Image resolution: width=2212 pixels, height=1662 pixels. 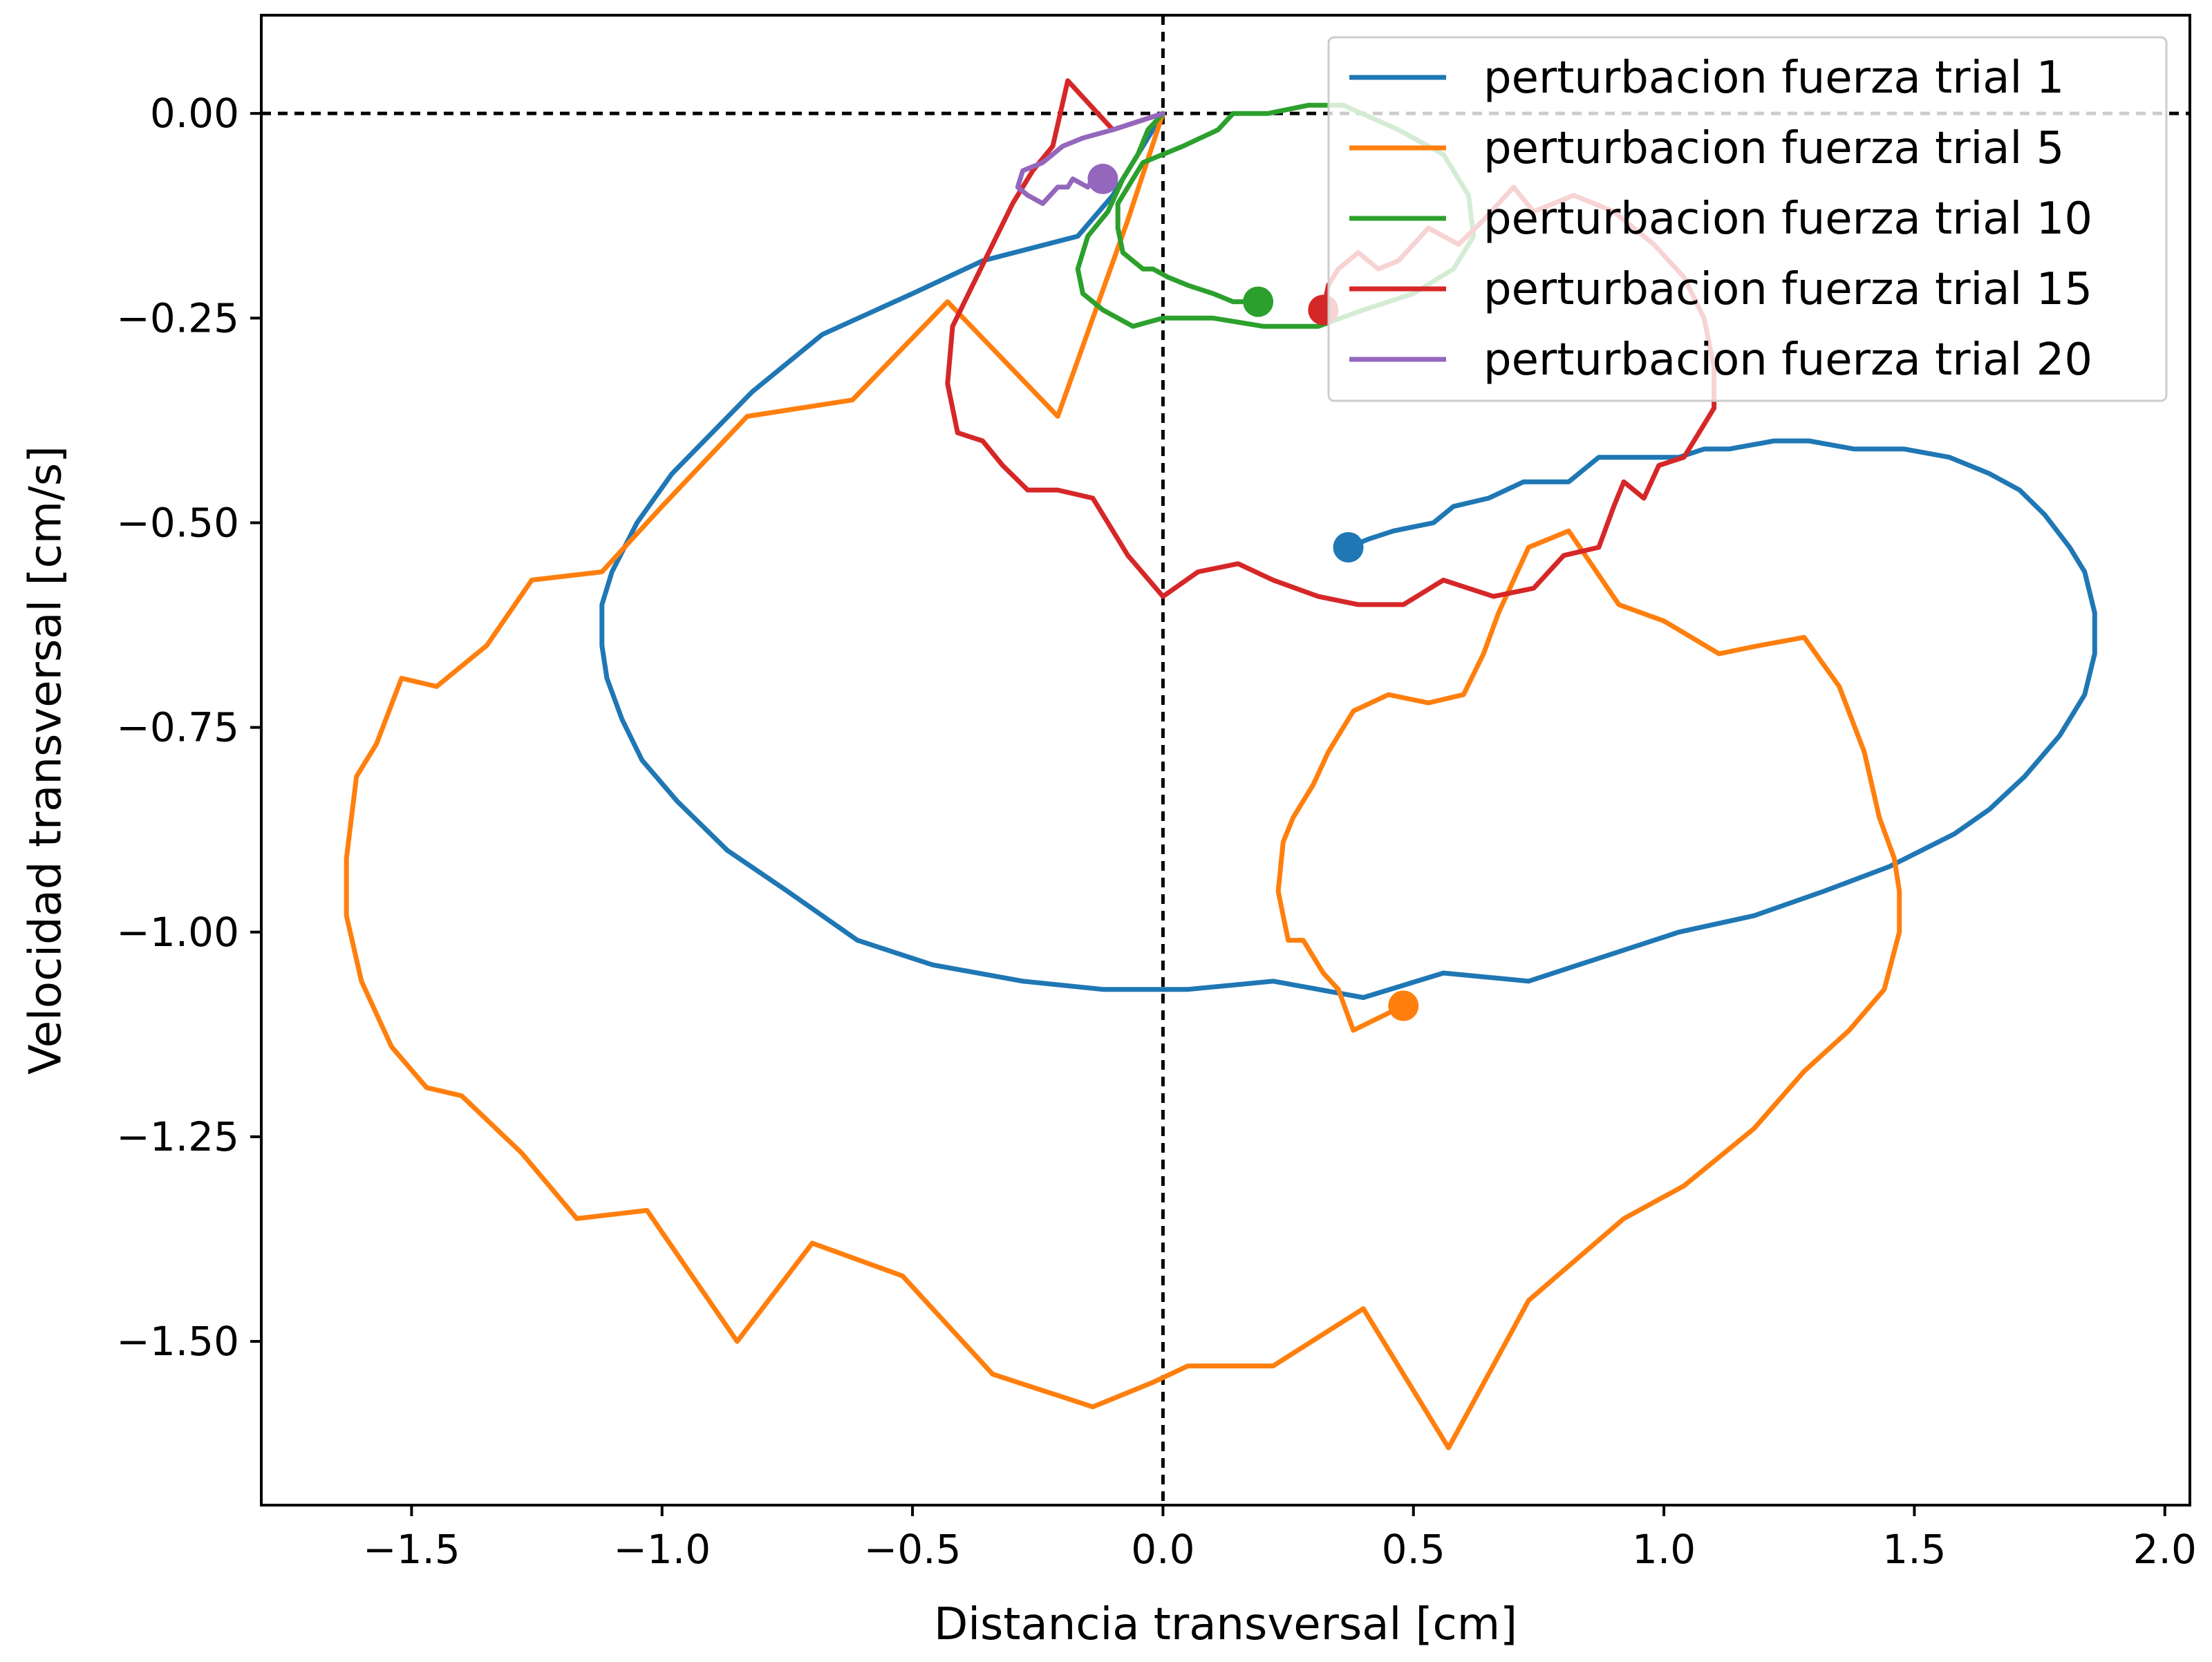 I want to click on x-tick-label: −1.0, so click(x=662, y=1549).